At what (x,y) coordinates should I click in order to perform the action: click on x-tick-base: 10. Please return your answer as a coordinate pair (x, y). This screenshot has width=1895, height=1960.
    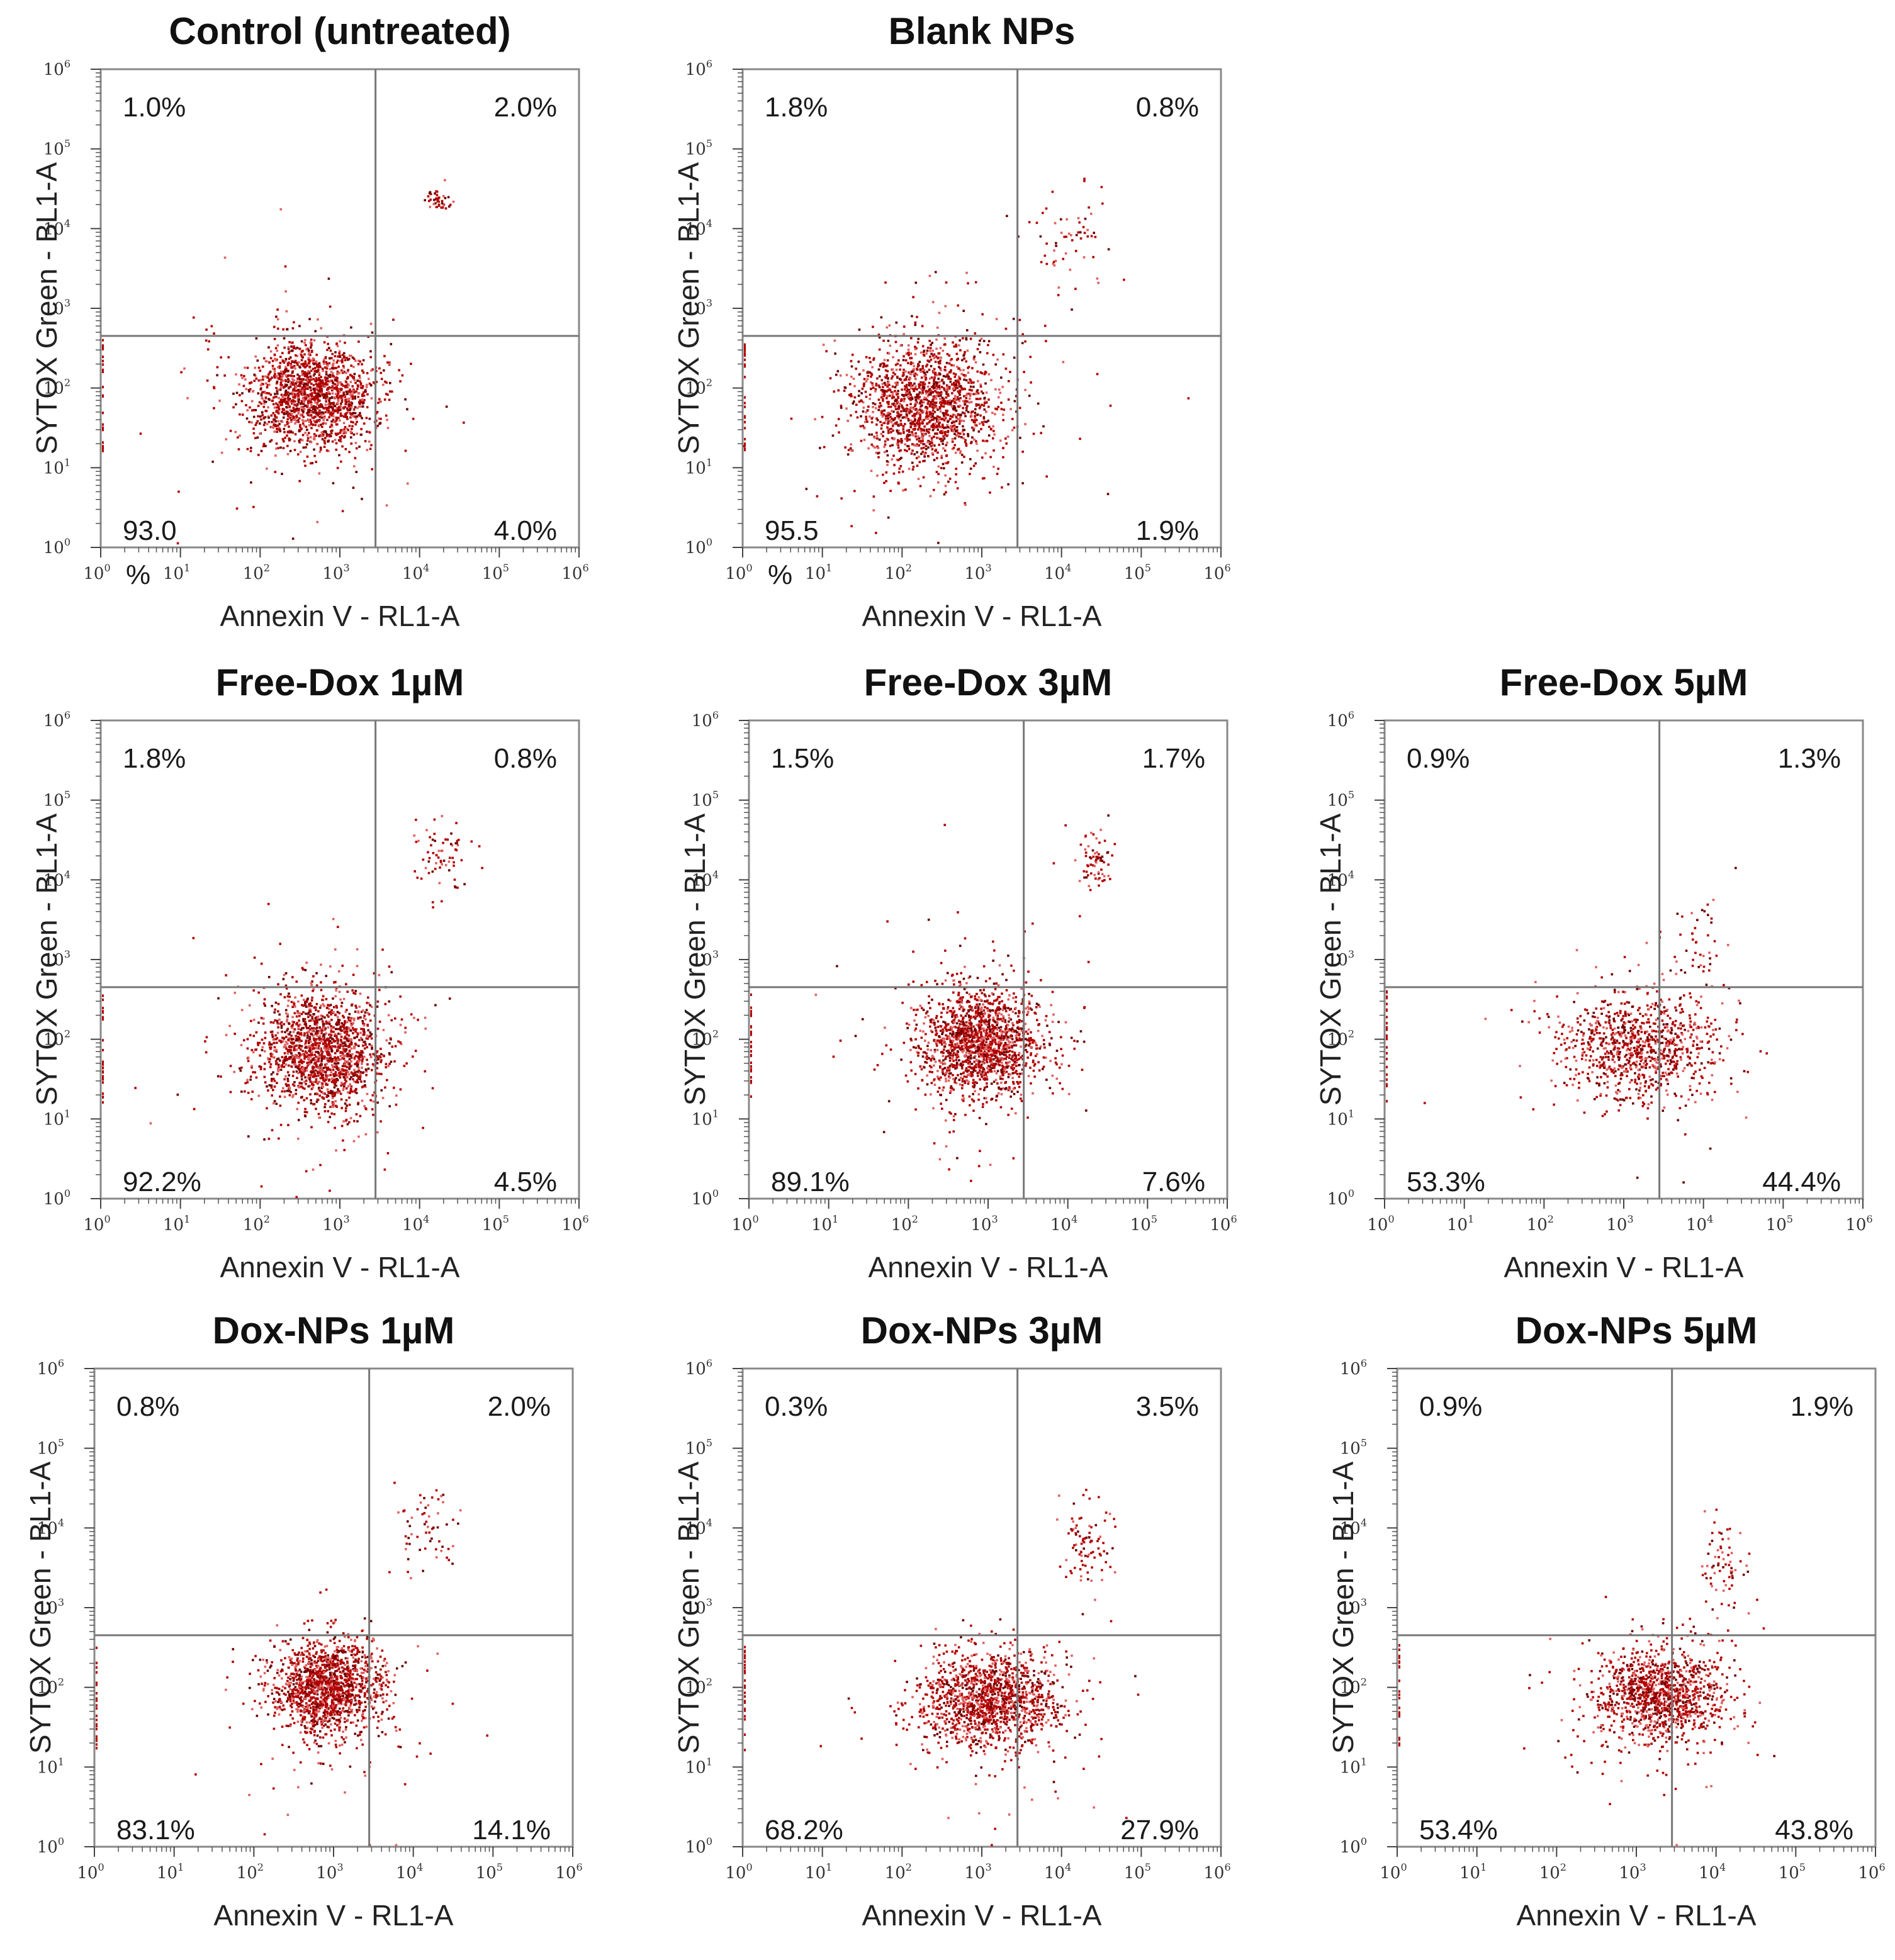
    Looking at the image, I should click on (93, 1225).